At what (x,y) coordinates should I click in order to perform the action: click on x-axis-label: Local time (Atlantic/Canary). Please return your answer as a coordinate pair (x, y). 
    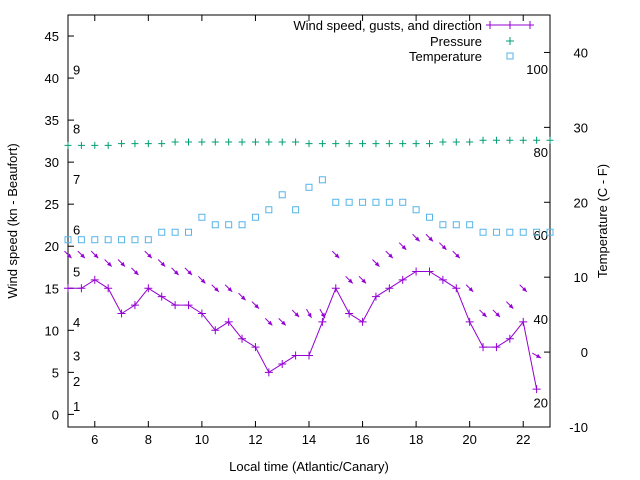
    Looking at the image, I should click on (309, 466).